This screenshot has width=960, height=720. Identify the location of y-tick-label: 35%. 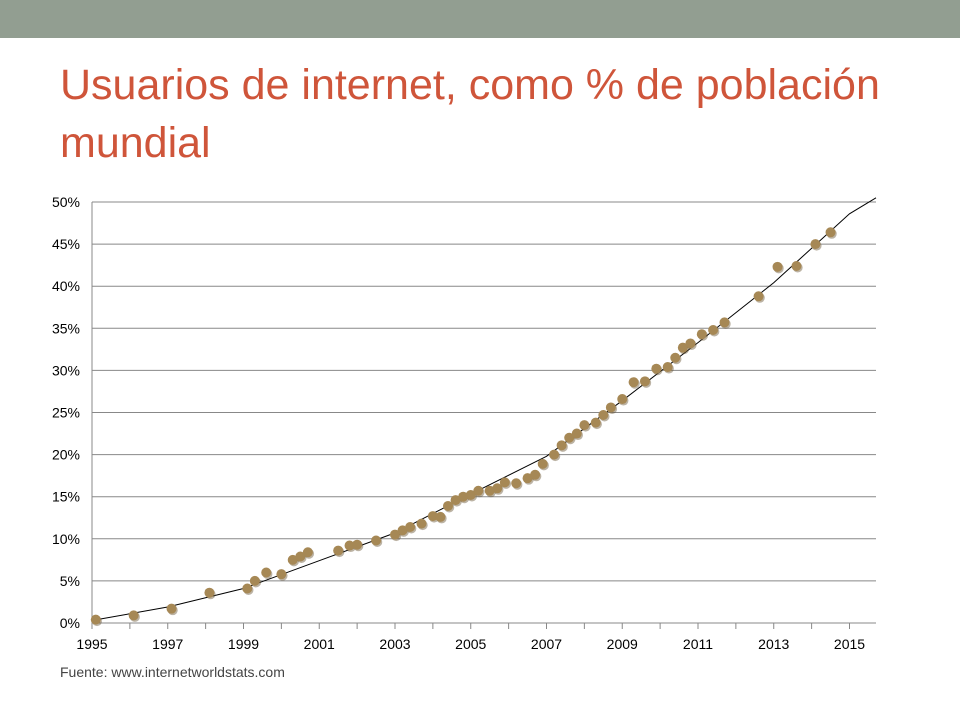
(66, 328).